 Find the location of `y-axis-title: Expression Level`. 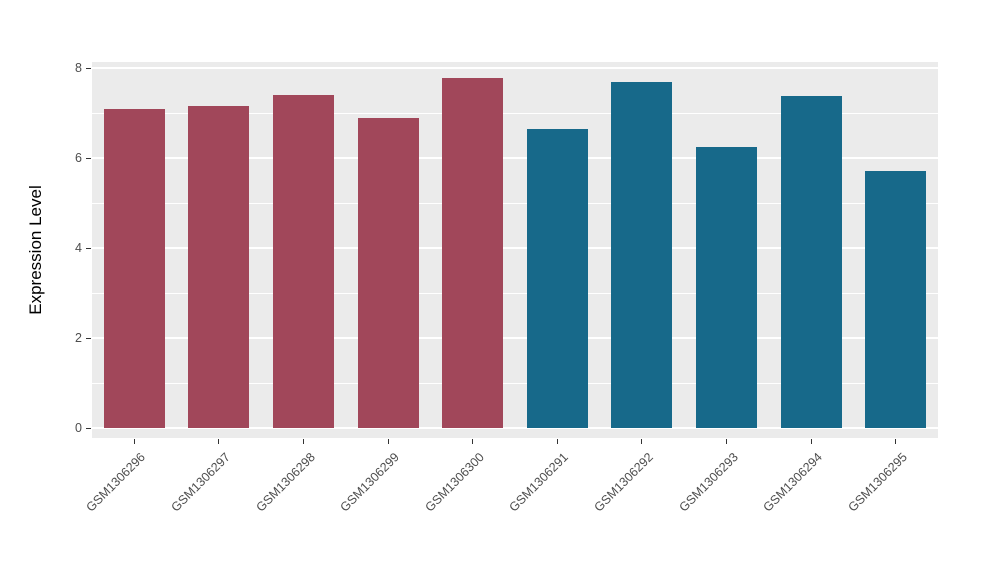

y-axis-title: Expression Level is located at coordinates (35, 250).